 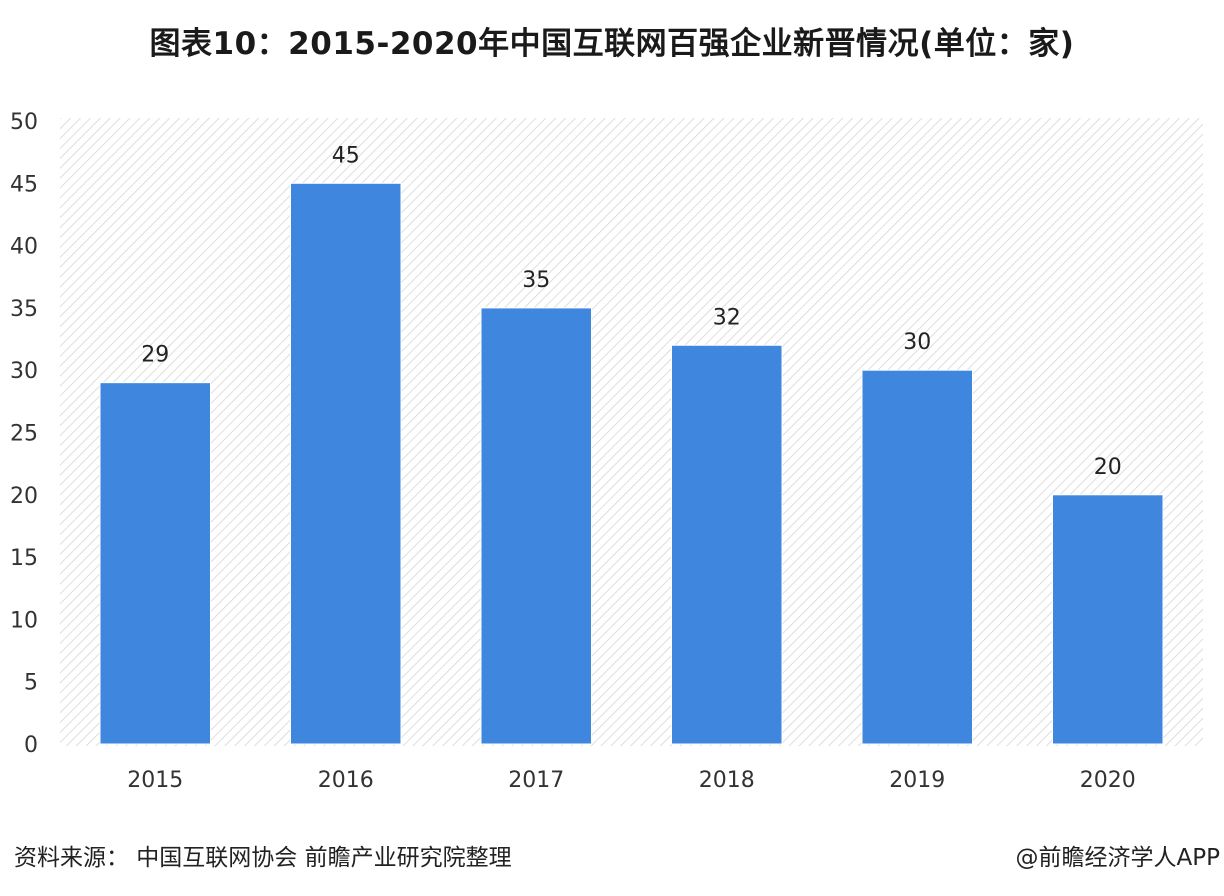 What do you see at coordinates (24, 309) in the screenshot?
I see `y-tick-label: 35` at bounding box center [24, 309].